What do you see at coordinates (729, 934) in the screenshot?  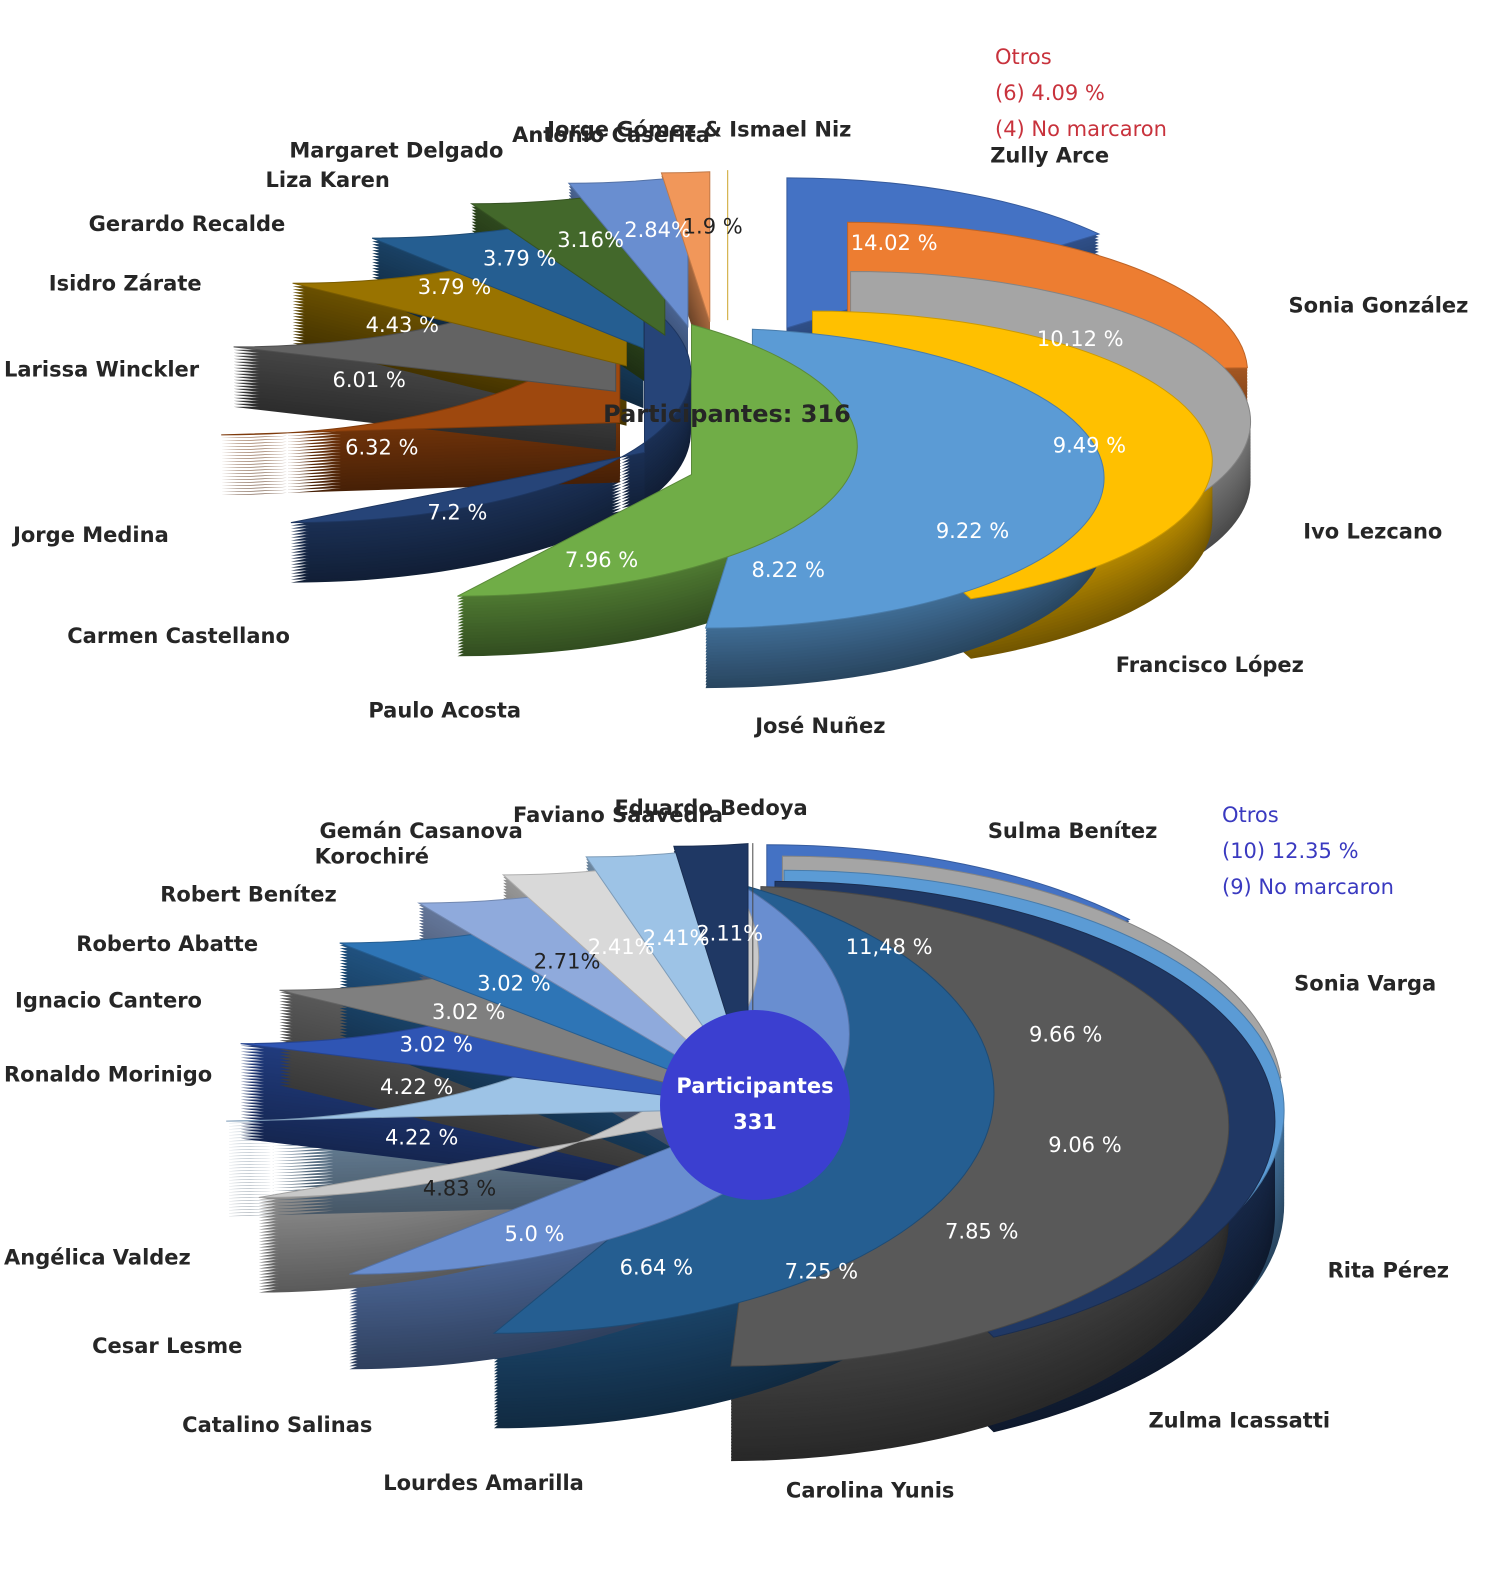 I see `value-label: 2.11%` at bounding box center [729, 934].